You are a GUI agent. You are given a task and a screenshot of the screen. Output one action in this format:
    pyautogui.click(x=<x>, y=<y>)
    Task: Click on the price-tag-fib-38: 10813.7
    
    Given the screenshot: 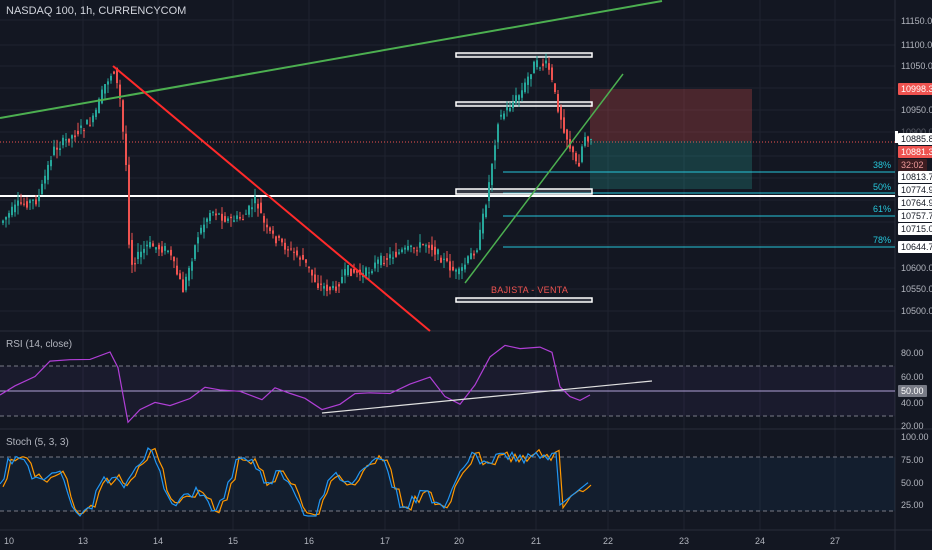 What is the action you would take?
    pyautogui.click(x=915, y=177)
    